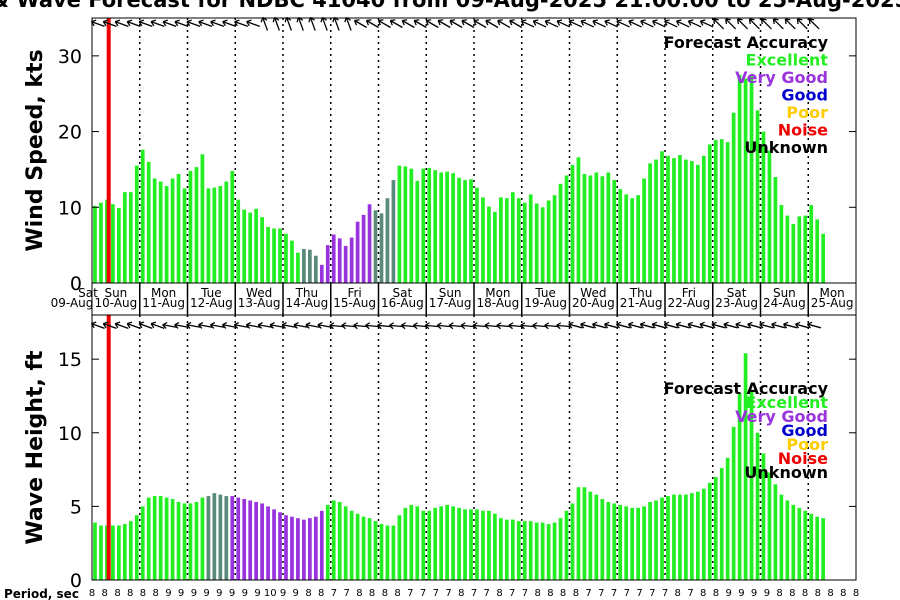 Image resolution: width=900 pixels, height=600 pixels. What do you see at coordinates (803, 130) in the screenshot?
I see `legend-item: Noise` at bounding box center [803, 130].